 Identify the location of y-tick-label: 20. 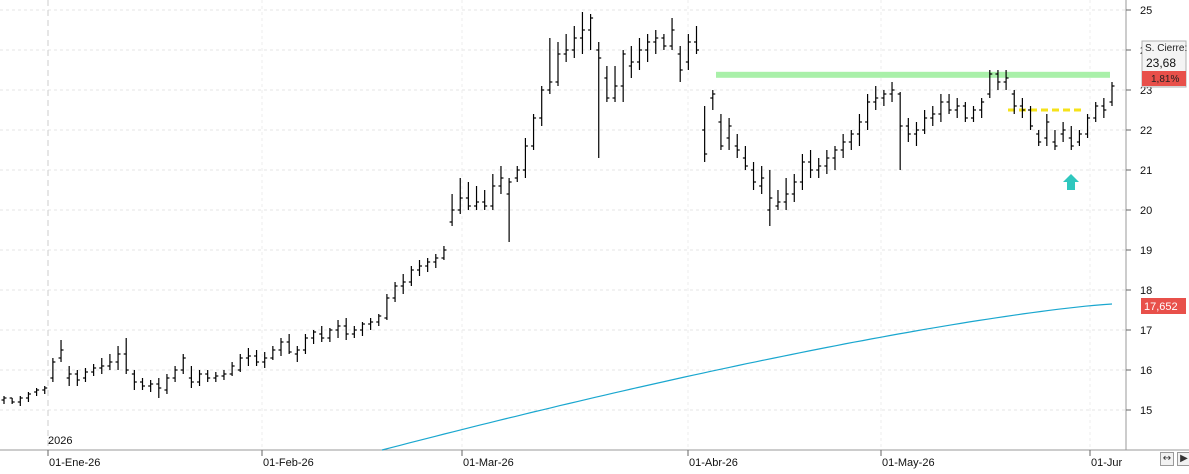
(1146, 211).